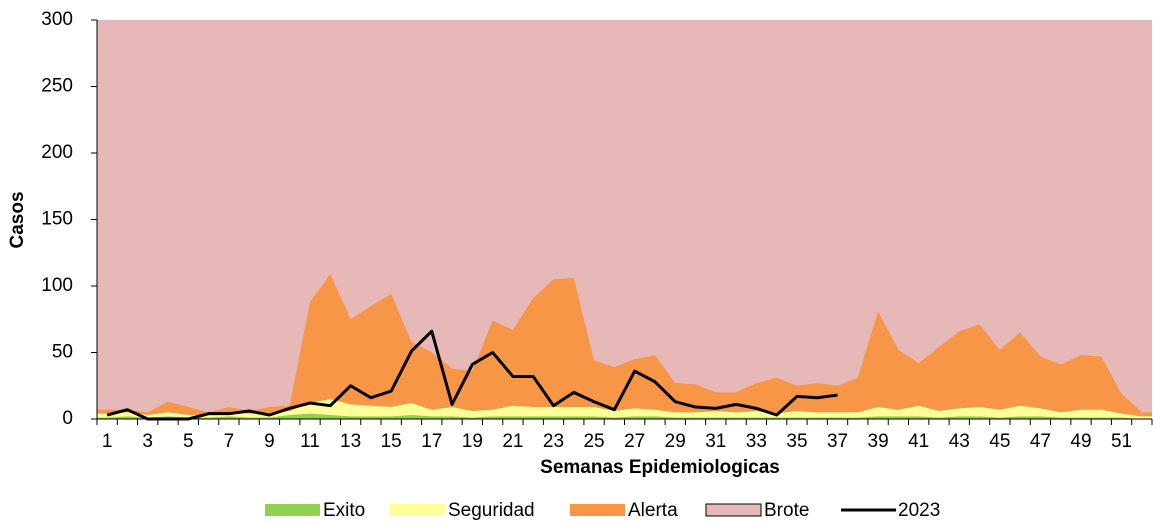  Describe the element at coordinates (57, 285) in the screenshot. I see `y-tick-label: 100` at that location.